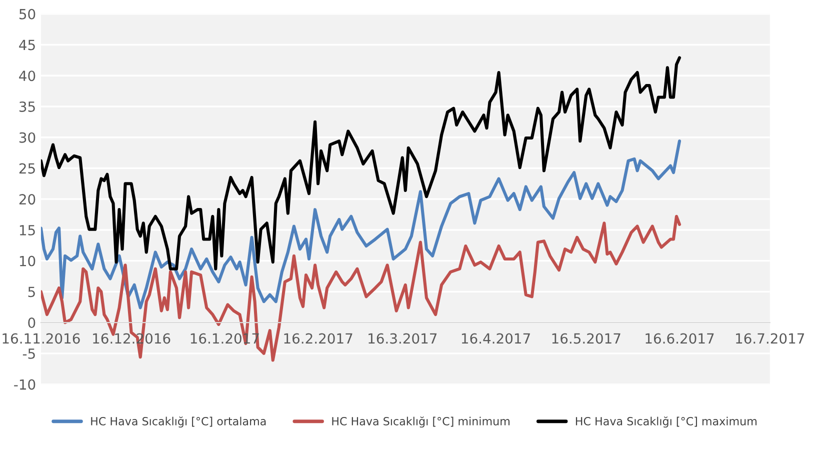 The height and width of the screenshot is (463, 819). Describe the element at coordinates (25, 384) in the screenshot. I see `y-tick-label: -10` at that location.